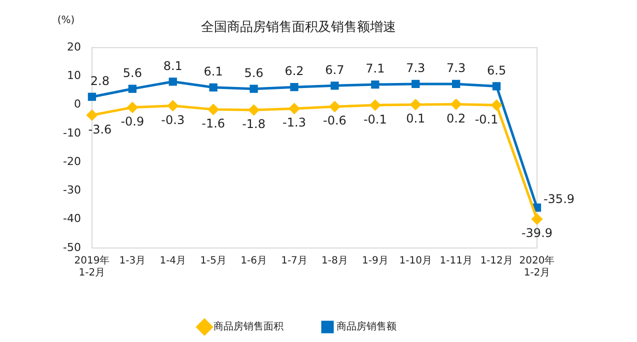 Image resolution: width=637 pixels, height=342 pixels. I want to click on legend-label: 商品房销售额, so click(366, 326).